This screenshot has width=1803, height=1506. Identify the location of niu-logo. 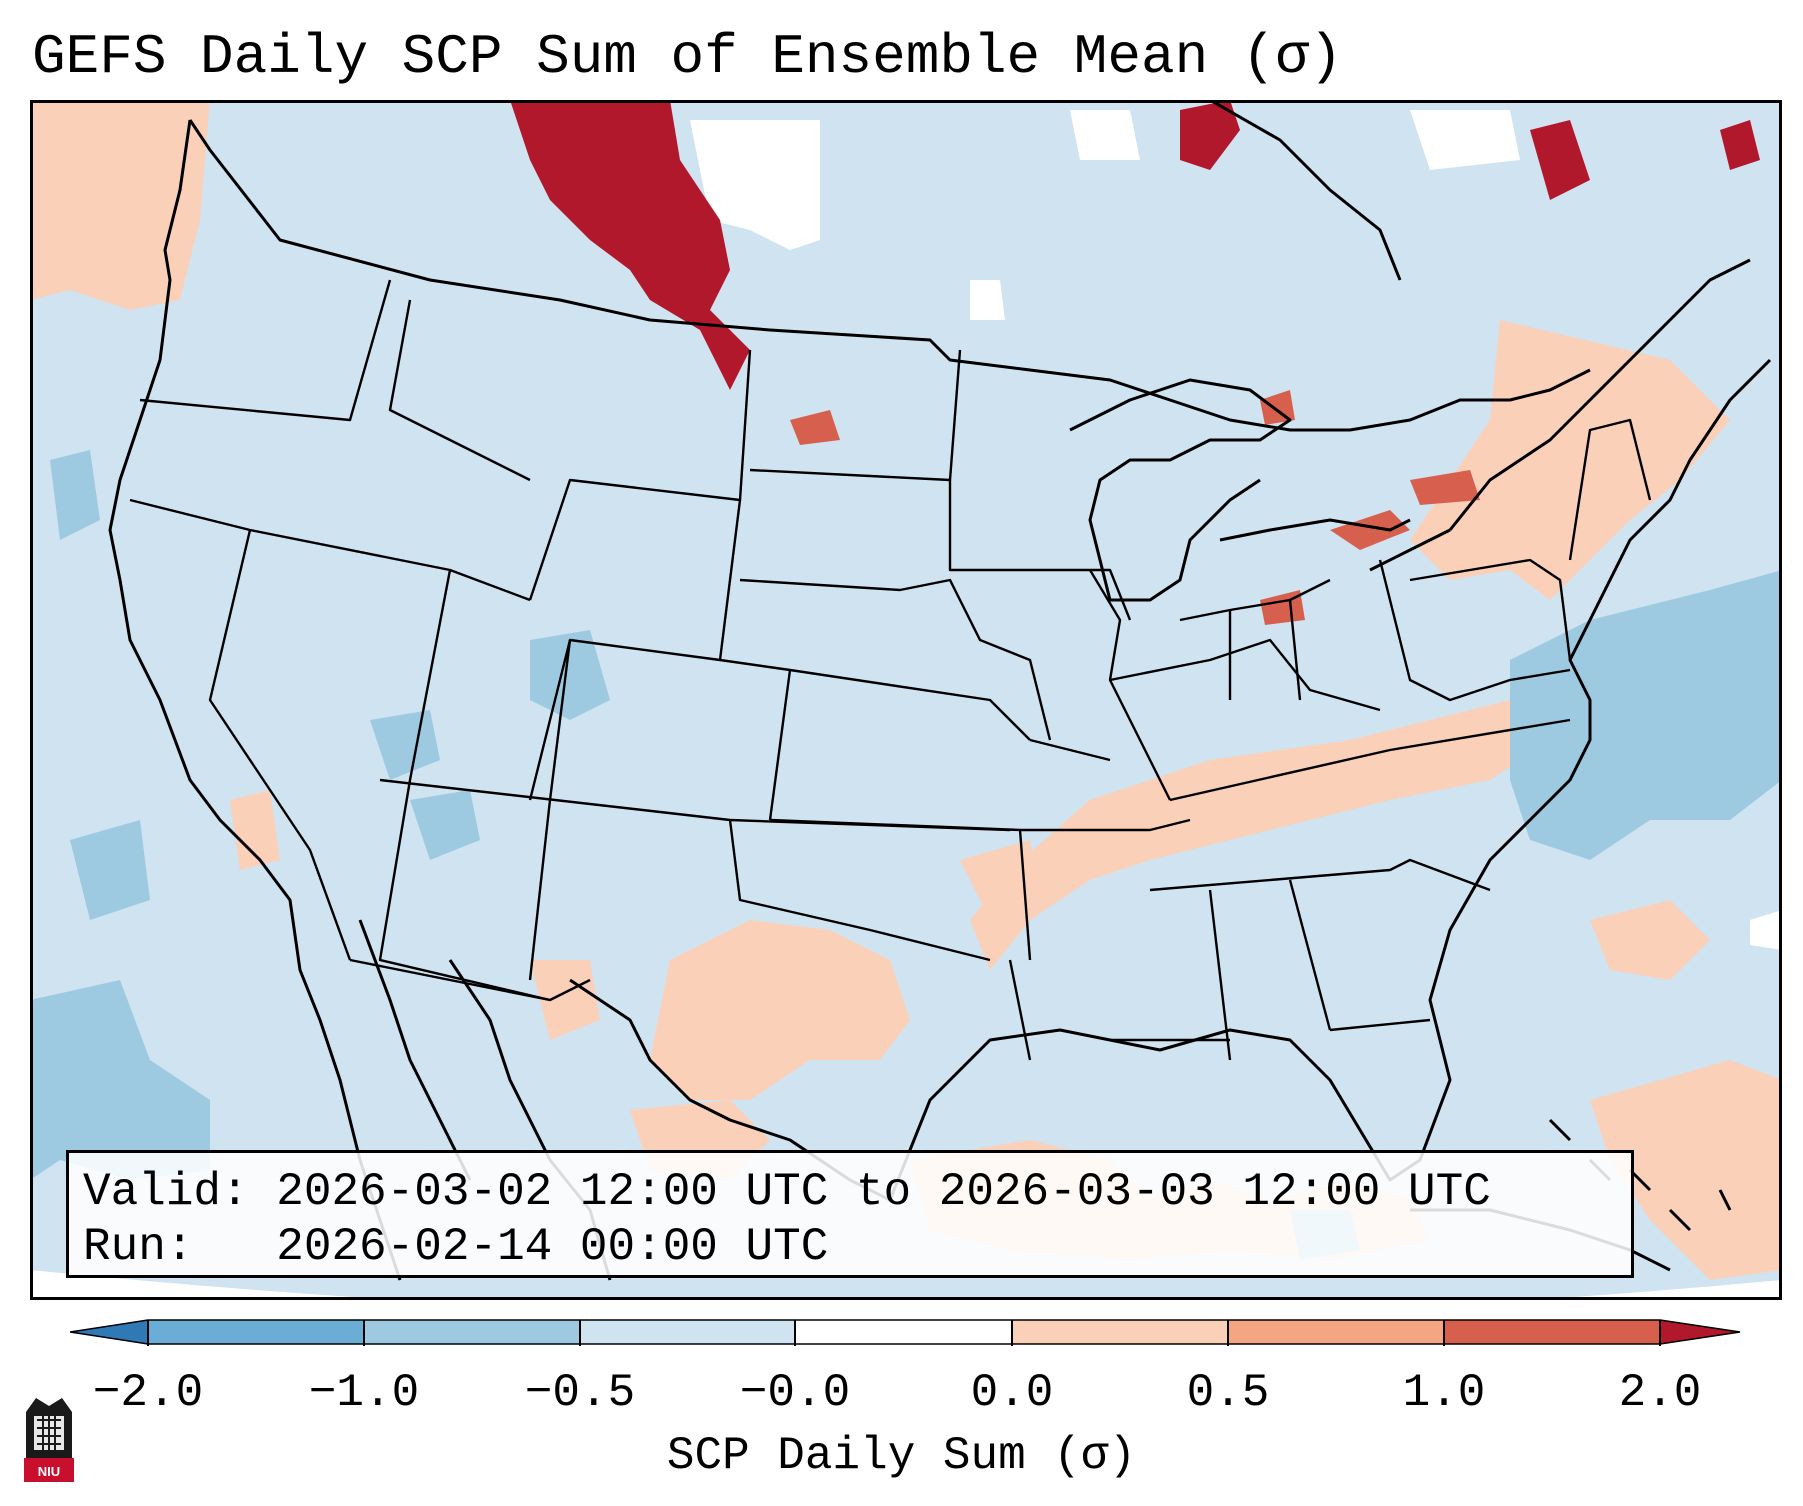
(49, 1440).